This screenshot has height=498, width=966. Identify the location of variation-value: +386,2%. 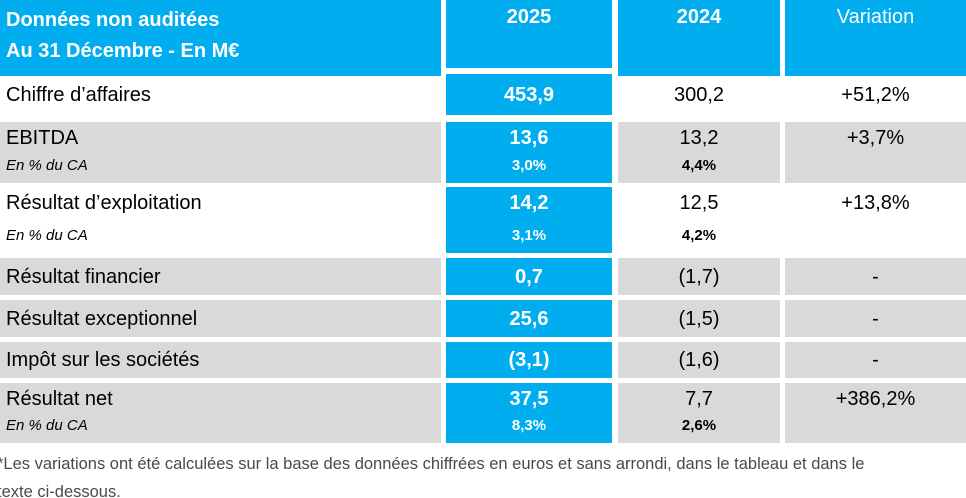
(875, 399).